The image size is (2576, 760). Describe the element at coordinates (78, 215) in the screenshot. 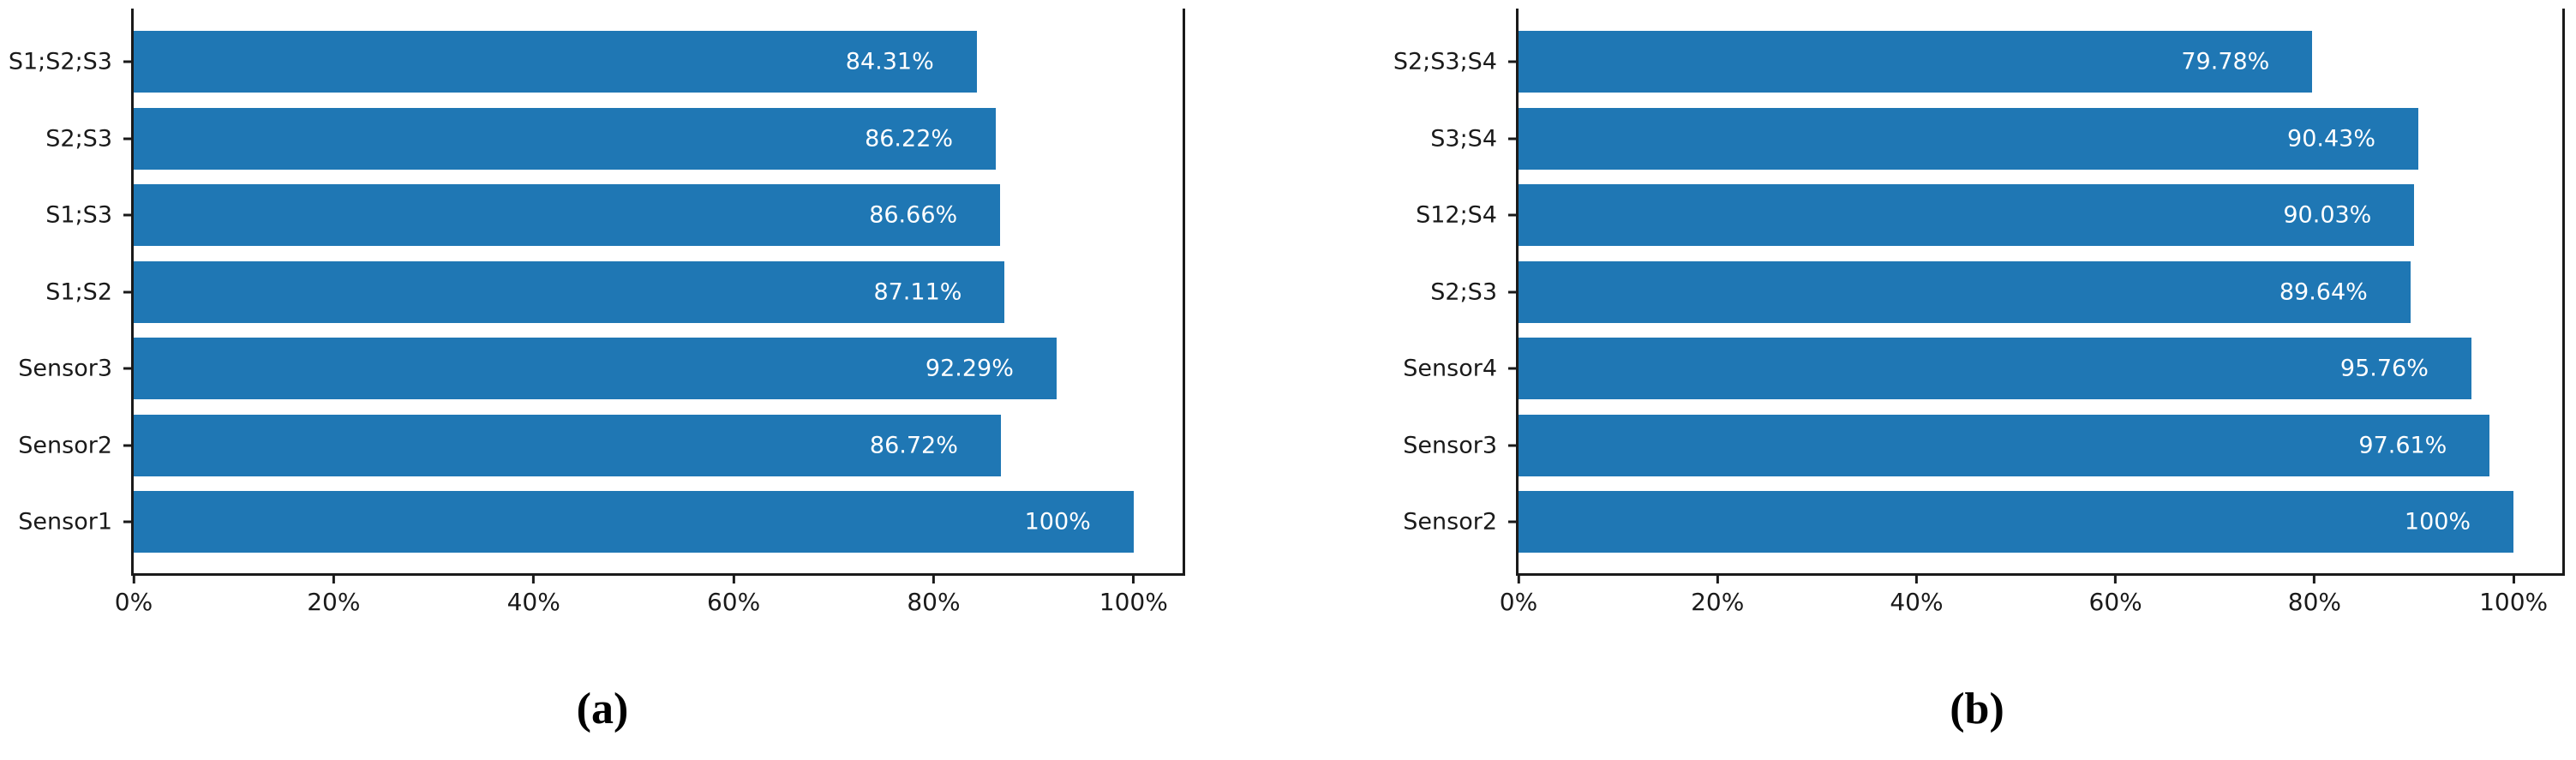

I see `y-axis-label: S1;S3` at that location.